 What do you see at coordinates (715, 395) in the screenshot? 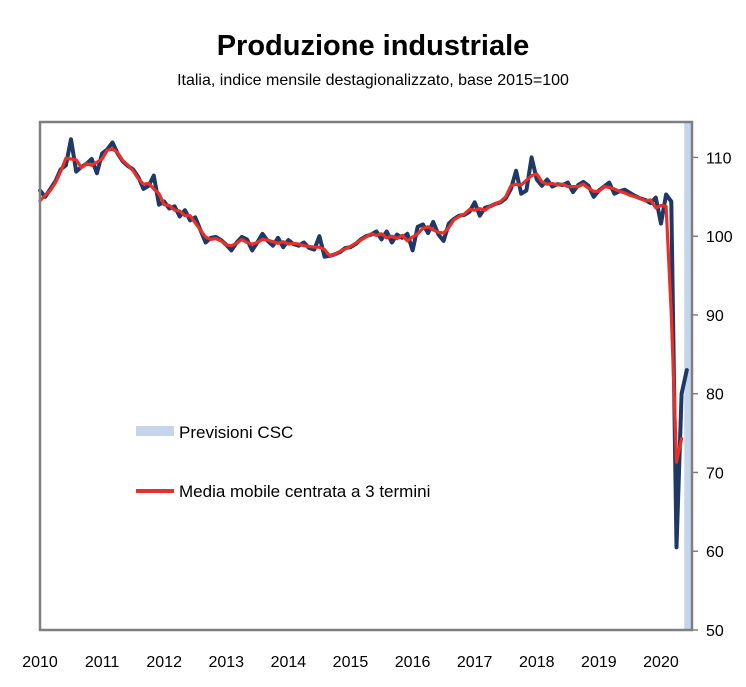
I see `y-tick-label: 80` at bounding box center [715, 395].